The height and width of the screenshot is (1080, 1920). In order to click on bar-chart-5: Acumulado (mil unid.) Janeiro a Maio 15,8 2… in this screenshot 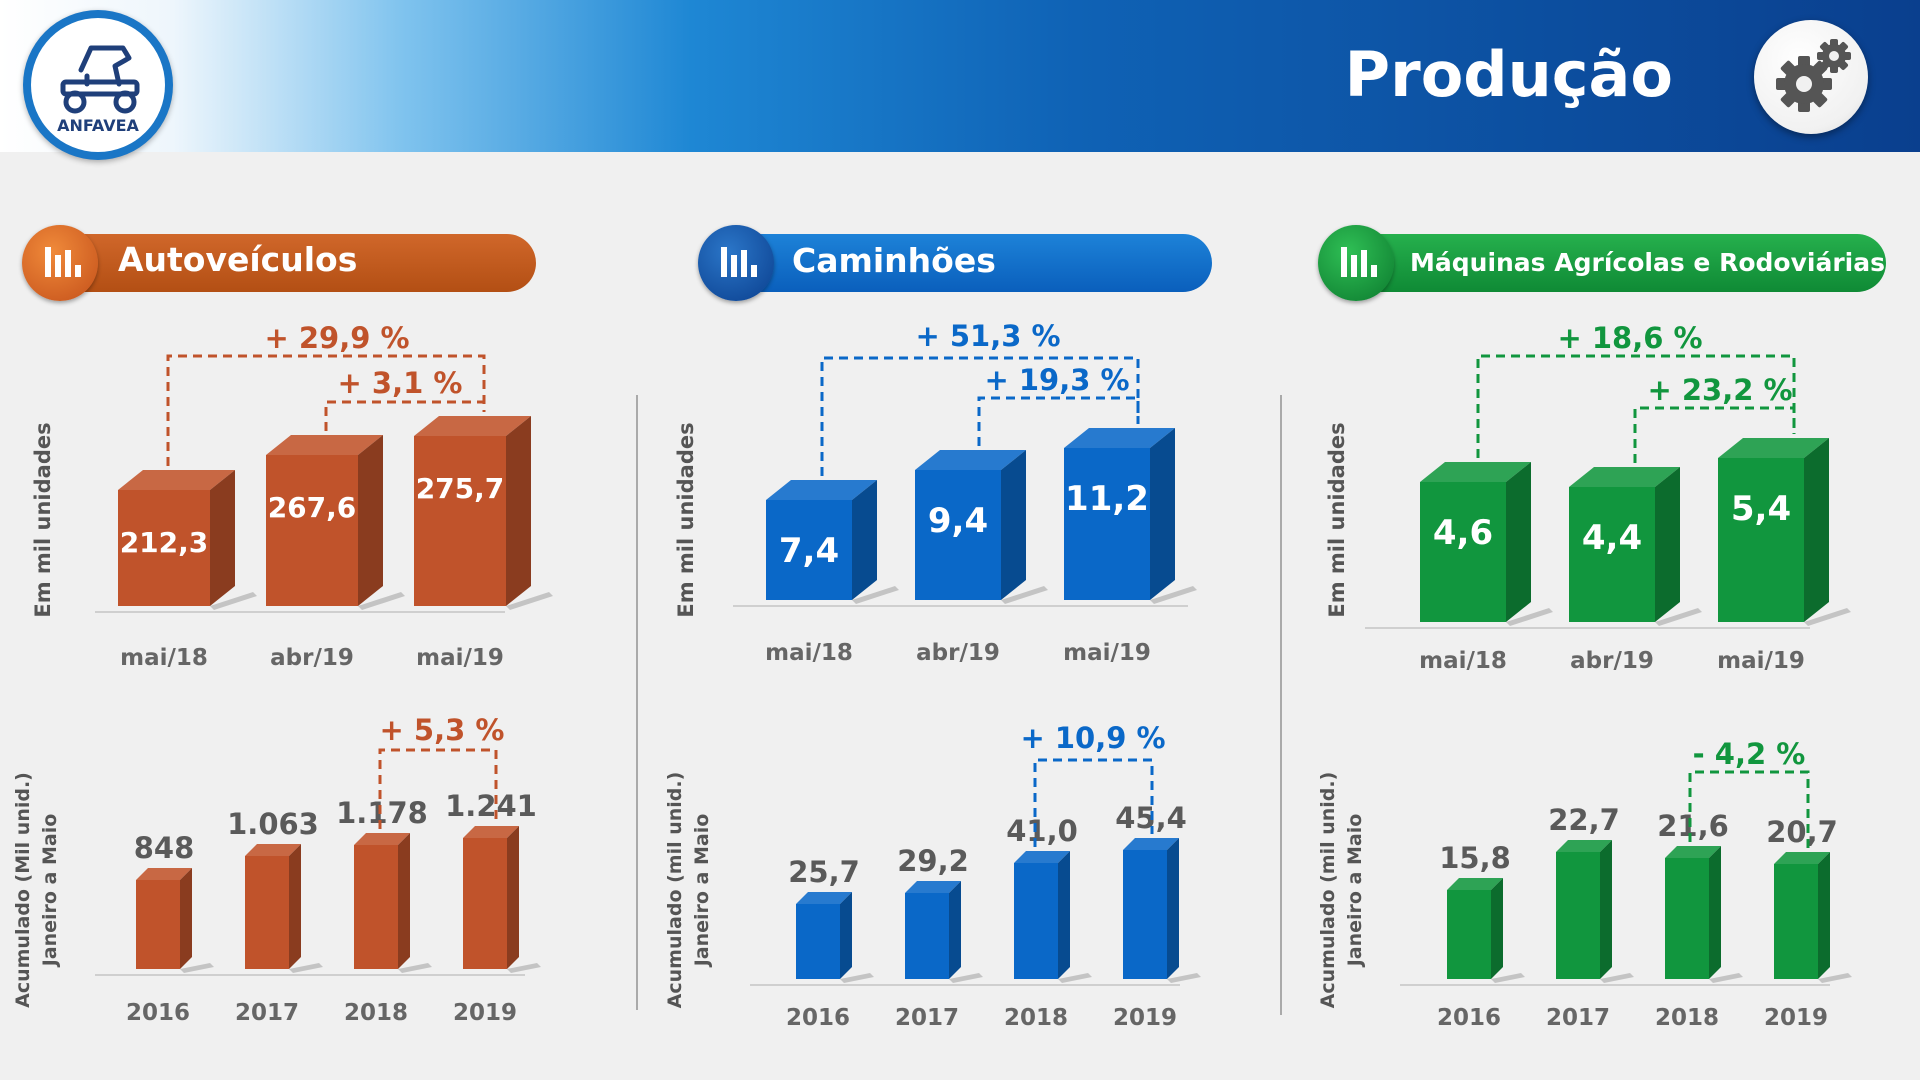, I will do `click(1584, 884)`.